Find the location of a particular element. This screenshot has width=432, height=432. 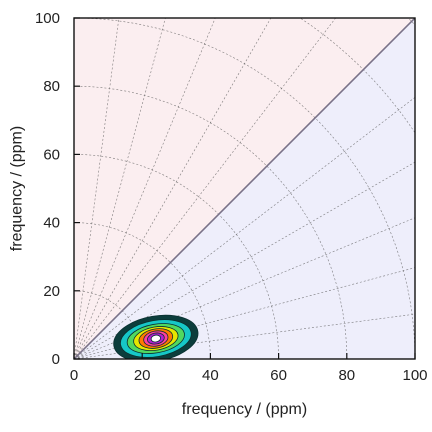

x-tick-label: 60 is located at coordinates (278, 375).